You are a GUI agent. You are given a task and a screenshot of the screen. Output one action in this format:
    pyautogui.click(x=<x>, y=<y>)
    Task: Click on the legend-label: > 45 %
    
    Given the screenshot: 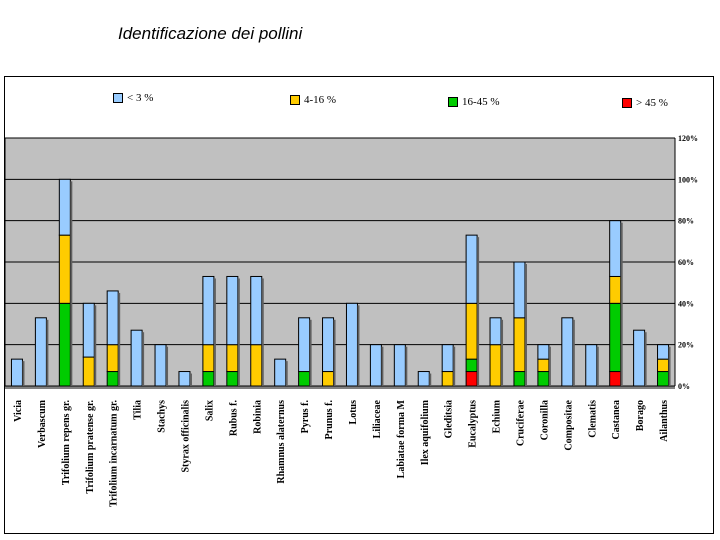 What is the action you would take?
    pyautogui.click(x=652, y=103)
    